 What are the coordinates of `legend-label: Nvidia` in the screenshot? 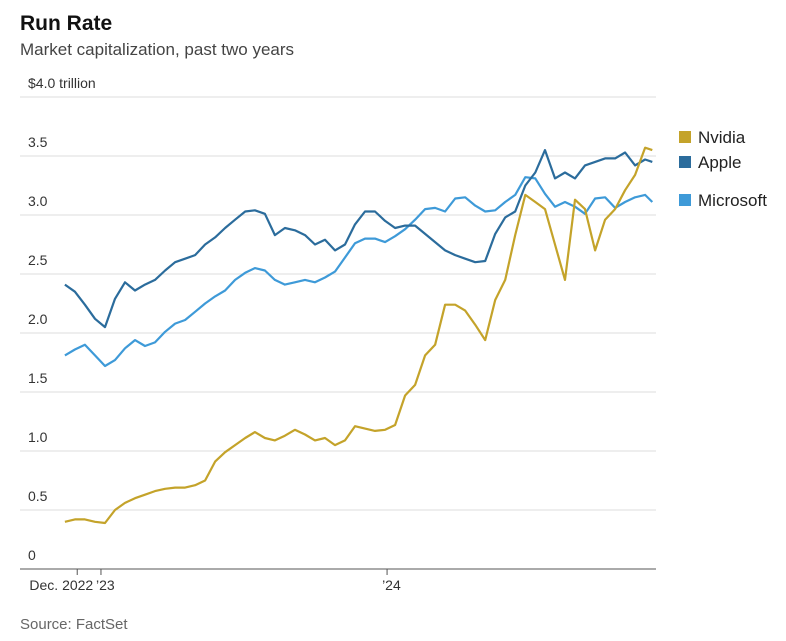 It's located at (722, 137).